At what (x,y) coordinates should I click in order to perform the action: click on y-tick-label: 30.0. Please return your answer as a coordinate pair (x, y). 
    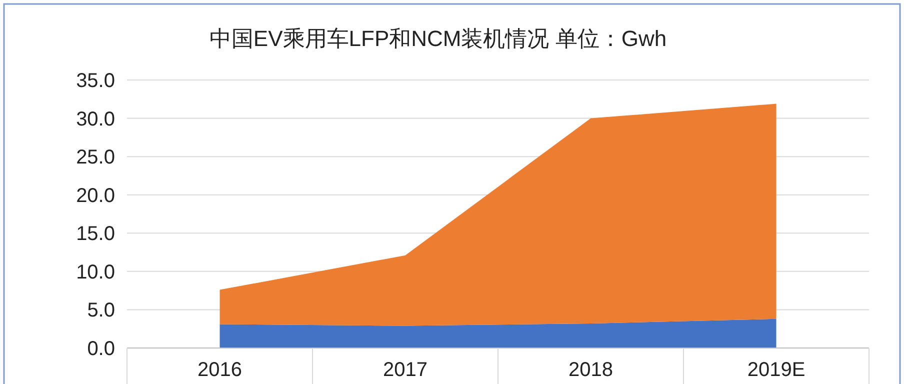
    Looking at the image, I should click on (95, 119).